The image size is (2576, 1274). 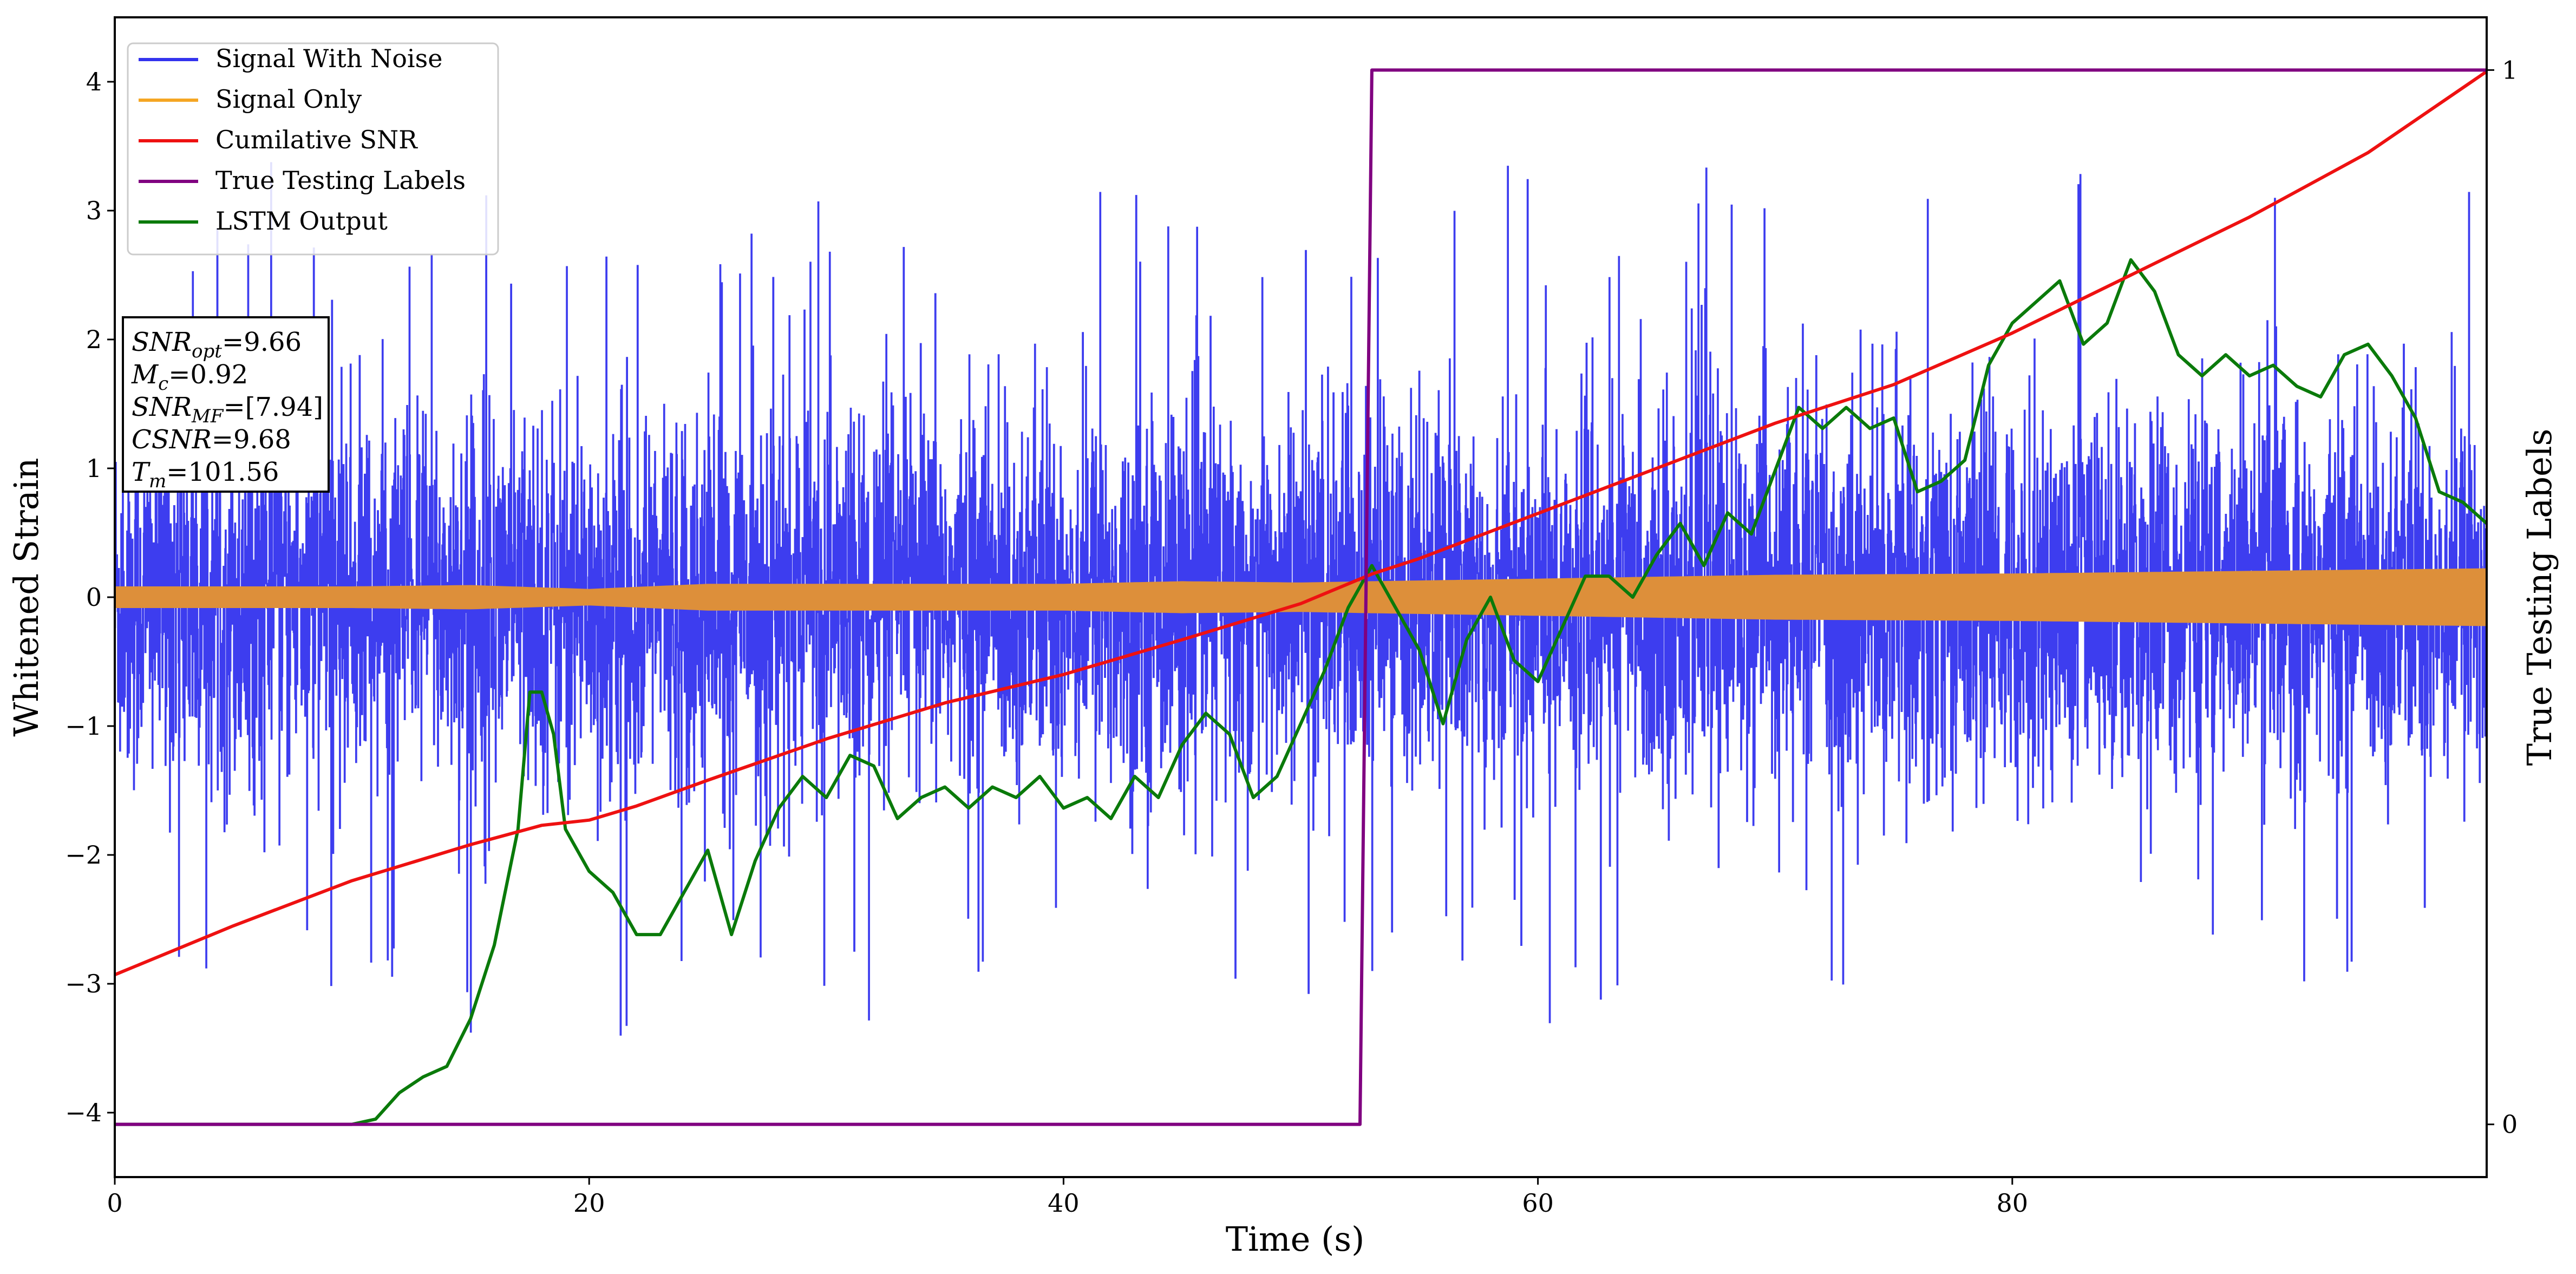 I want to click on signal-only-band, so click(x=1301, y=597).